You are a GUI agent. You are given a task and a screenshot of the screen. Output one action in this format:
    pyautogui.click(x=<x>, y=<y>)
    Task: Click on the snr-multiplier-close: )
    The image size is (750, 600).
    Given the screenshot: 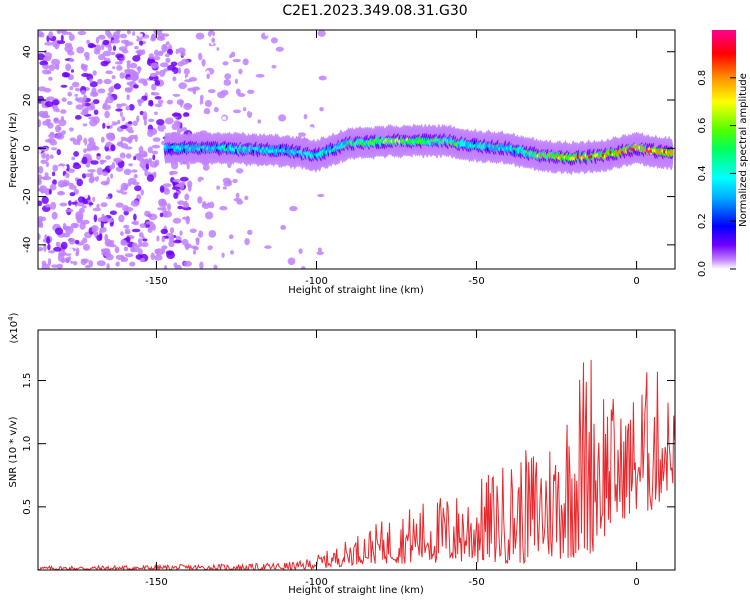 What is the action you would take?
    pyautogui.click(x=14, y=314)
    